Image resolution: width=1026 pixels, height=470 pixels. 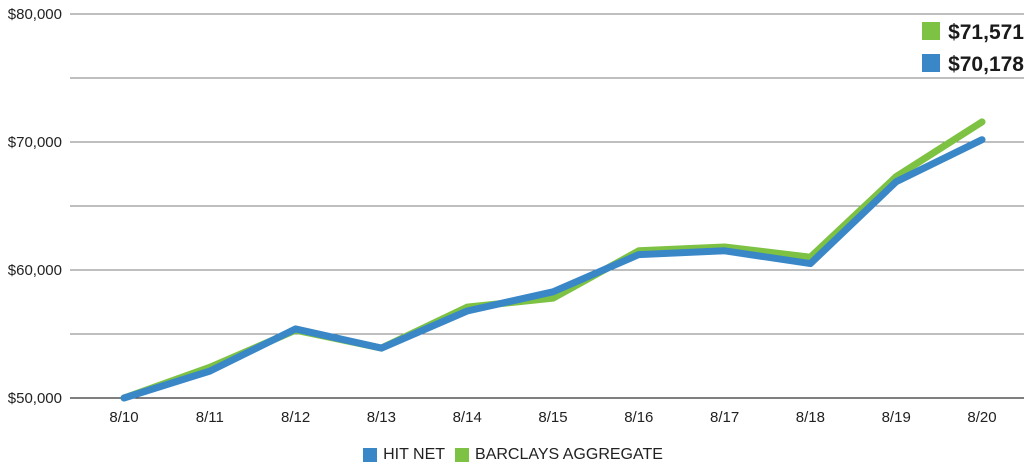 I want to click on y-tick-label: $70,000, so click(x=35, y=142).